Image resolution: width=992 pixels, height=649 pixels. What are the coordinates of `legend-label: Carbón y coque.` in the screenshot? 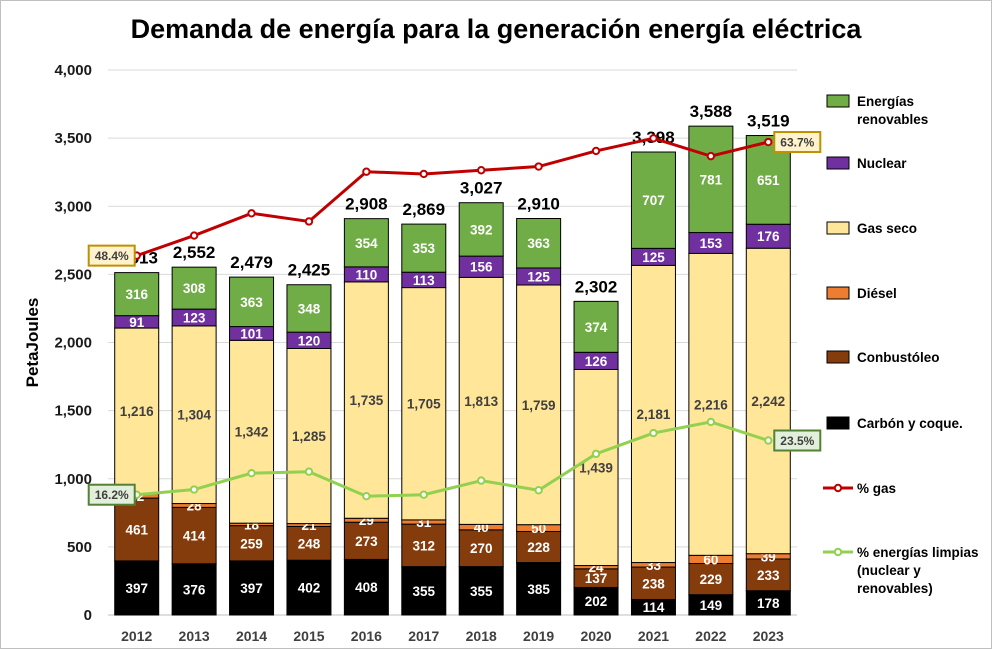 It's located at (910, 423).